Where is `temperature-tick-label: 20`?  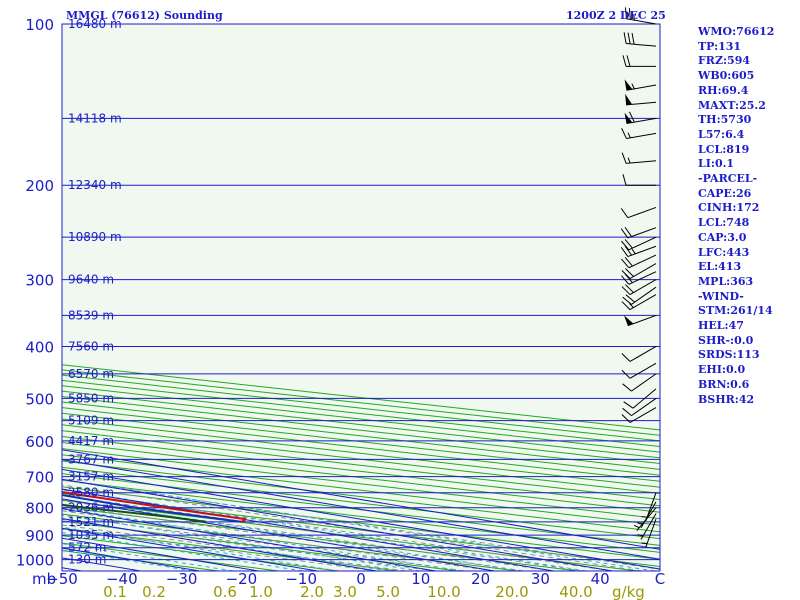
temperature-tick-label: 20 is located at coordinates (480, 579).